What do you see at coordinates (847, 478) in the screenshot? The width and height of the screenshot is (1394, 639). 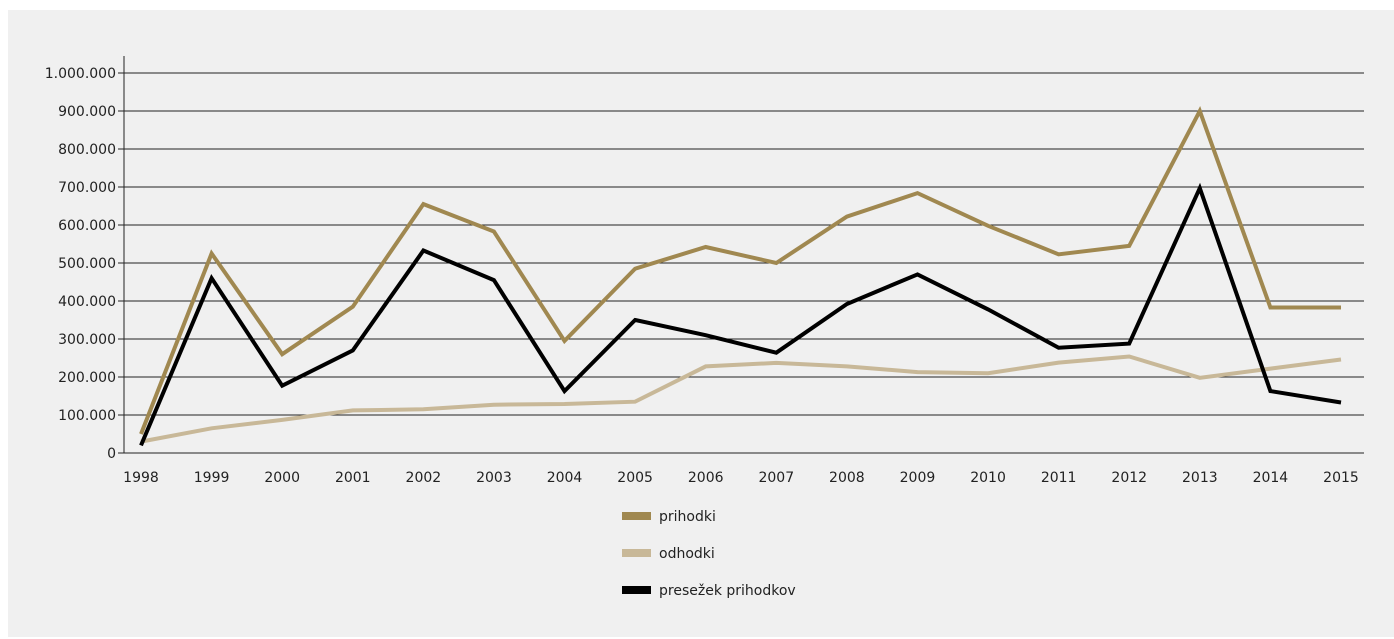 I see `x-tick-label: 2008` at bounding box center [847, 478].